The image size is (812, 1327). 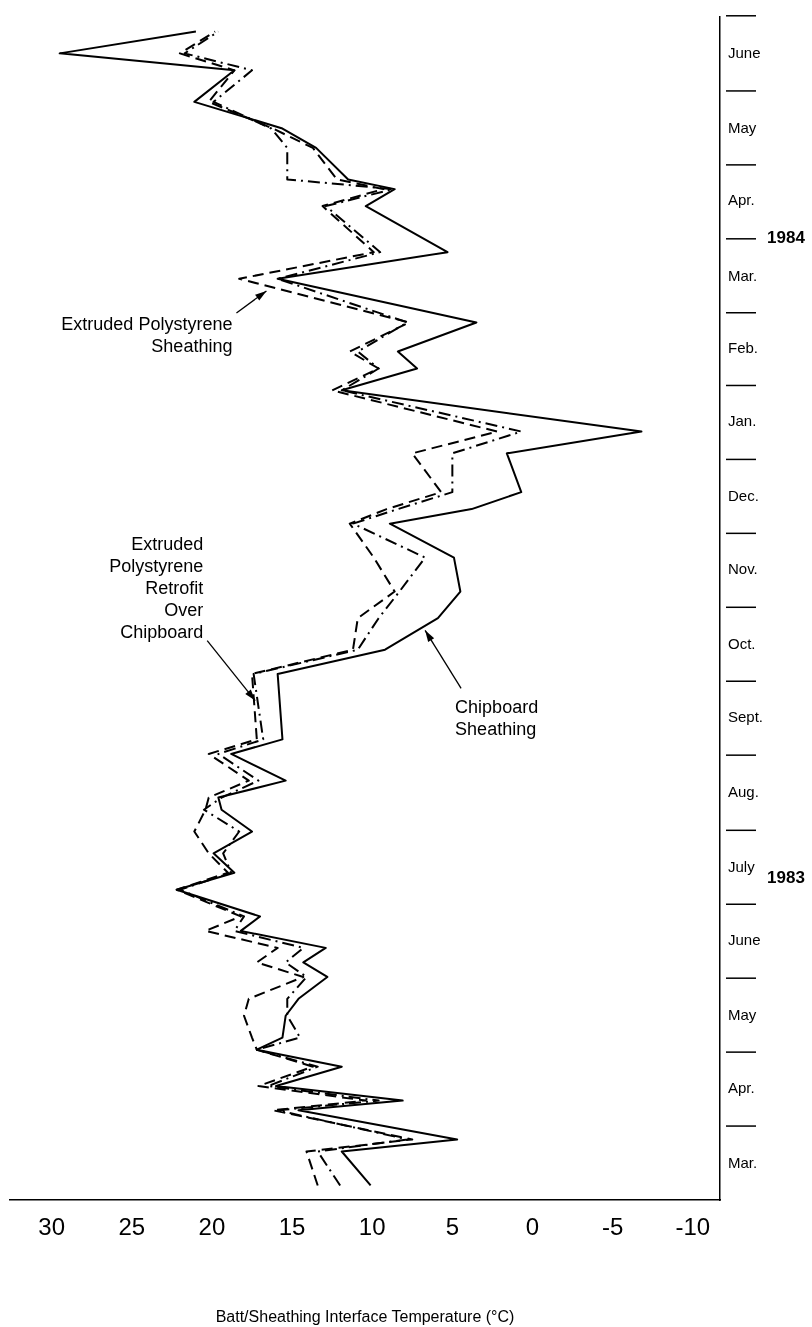 I want to click on x-tick-label: -10, so click(x=693, y=1227).